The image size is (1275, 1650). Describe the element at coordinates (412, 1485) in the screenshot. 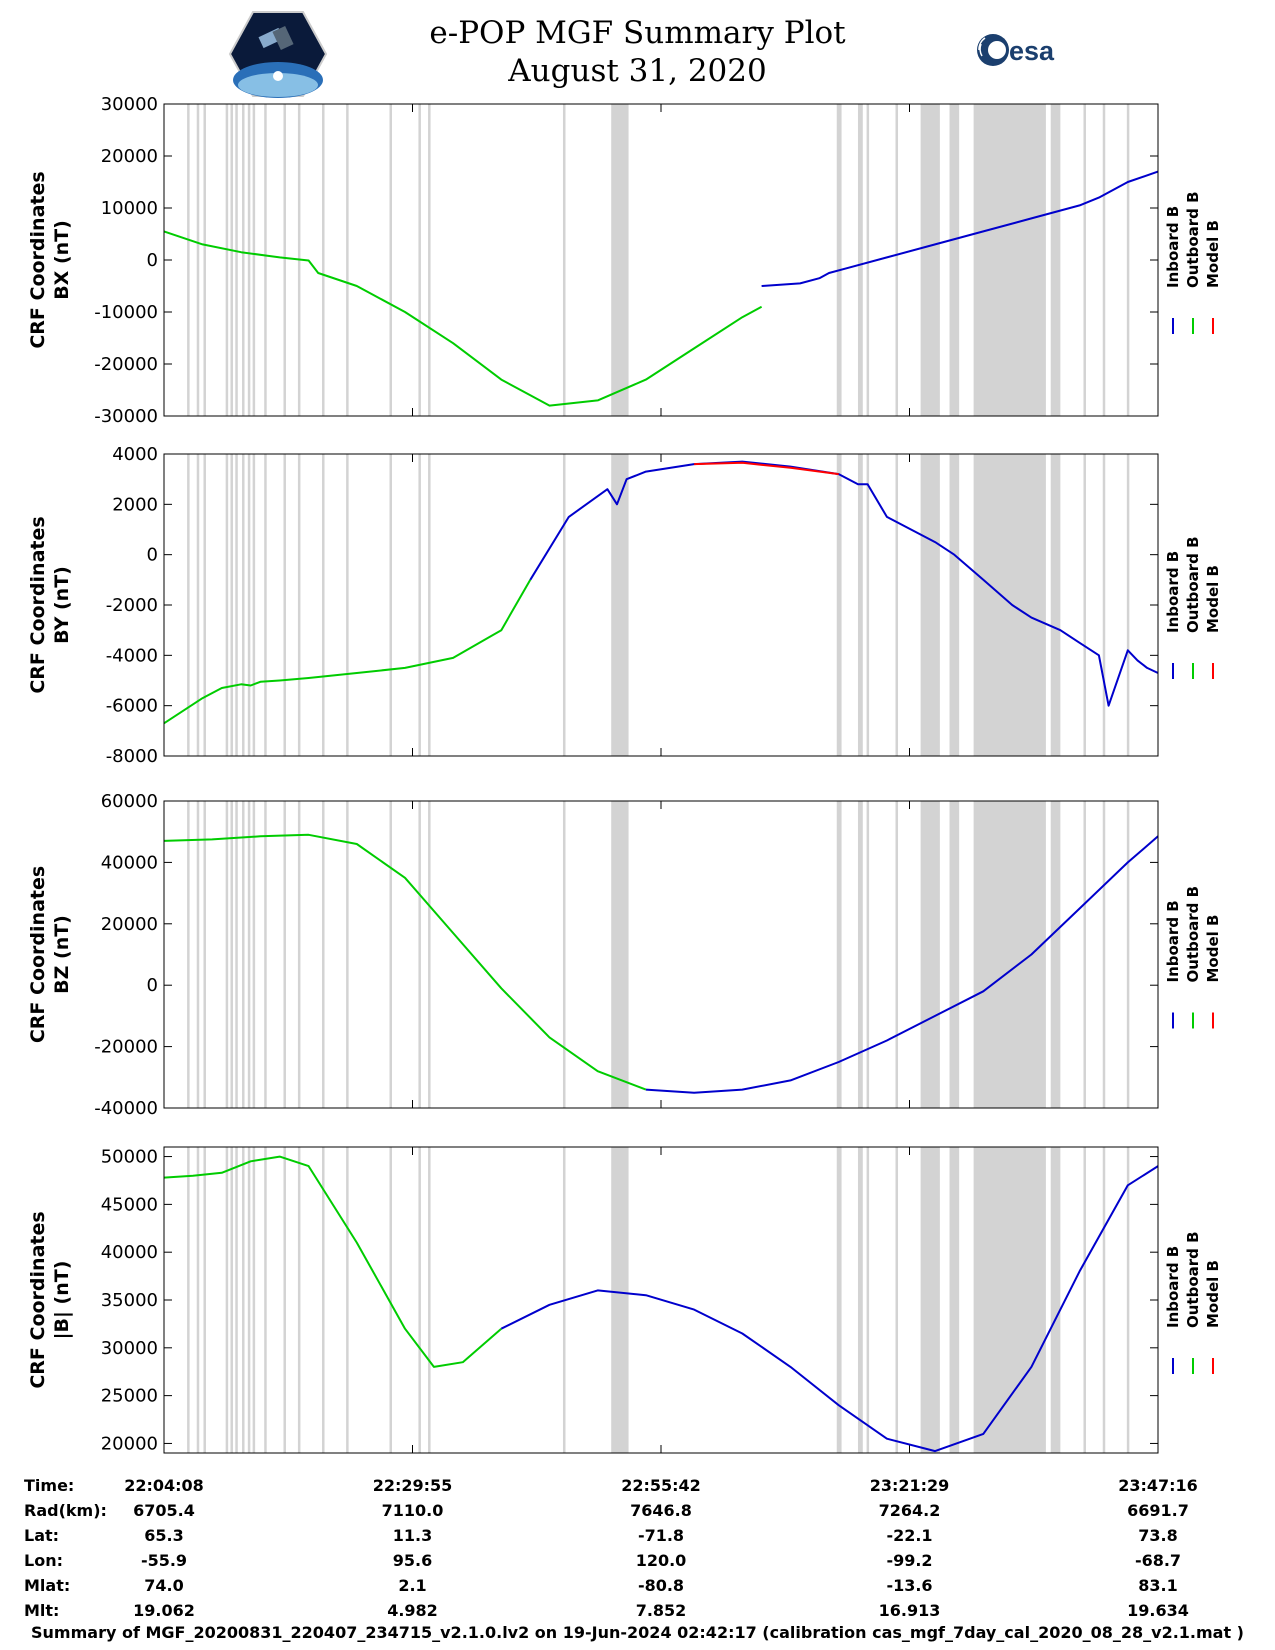

I see `info-value: 22:29:55` at that location.